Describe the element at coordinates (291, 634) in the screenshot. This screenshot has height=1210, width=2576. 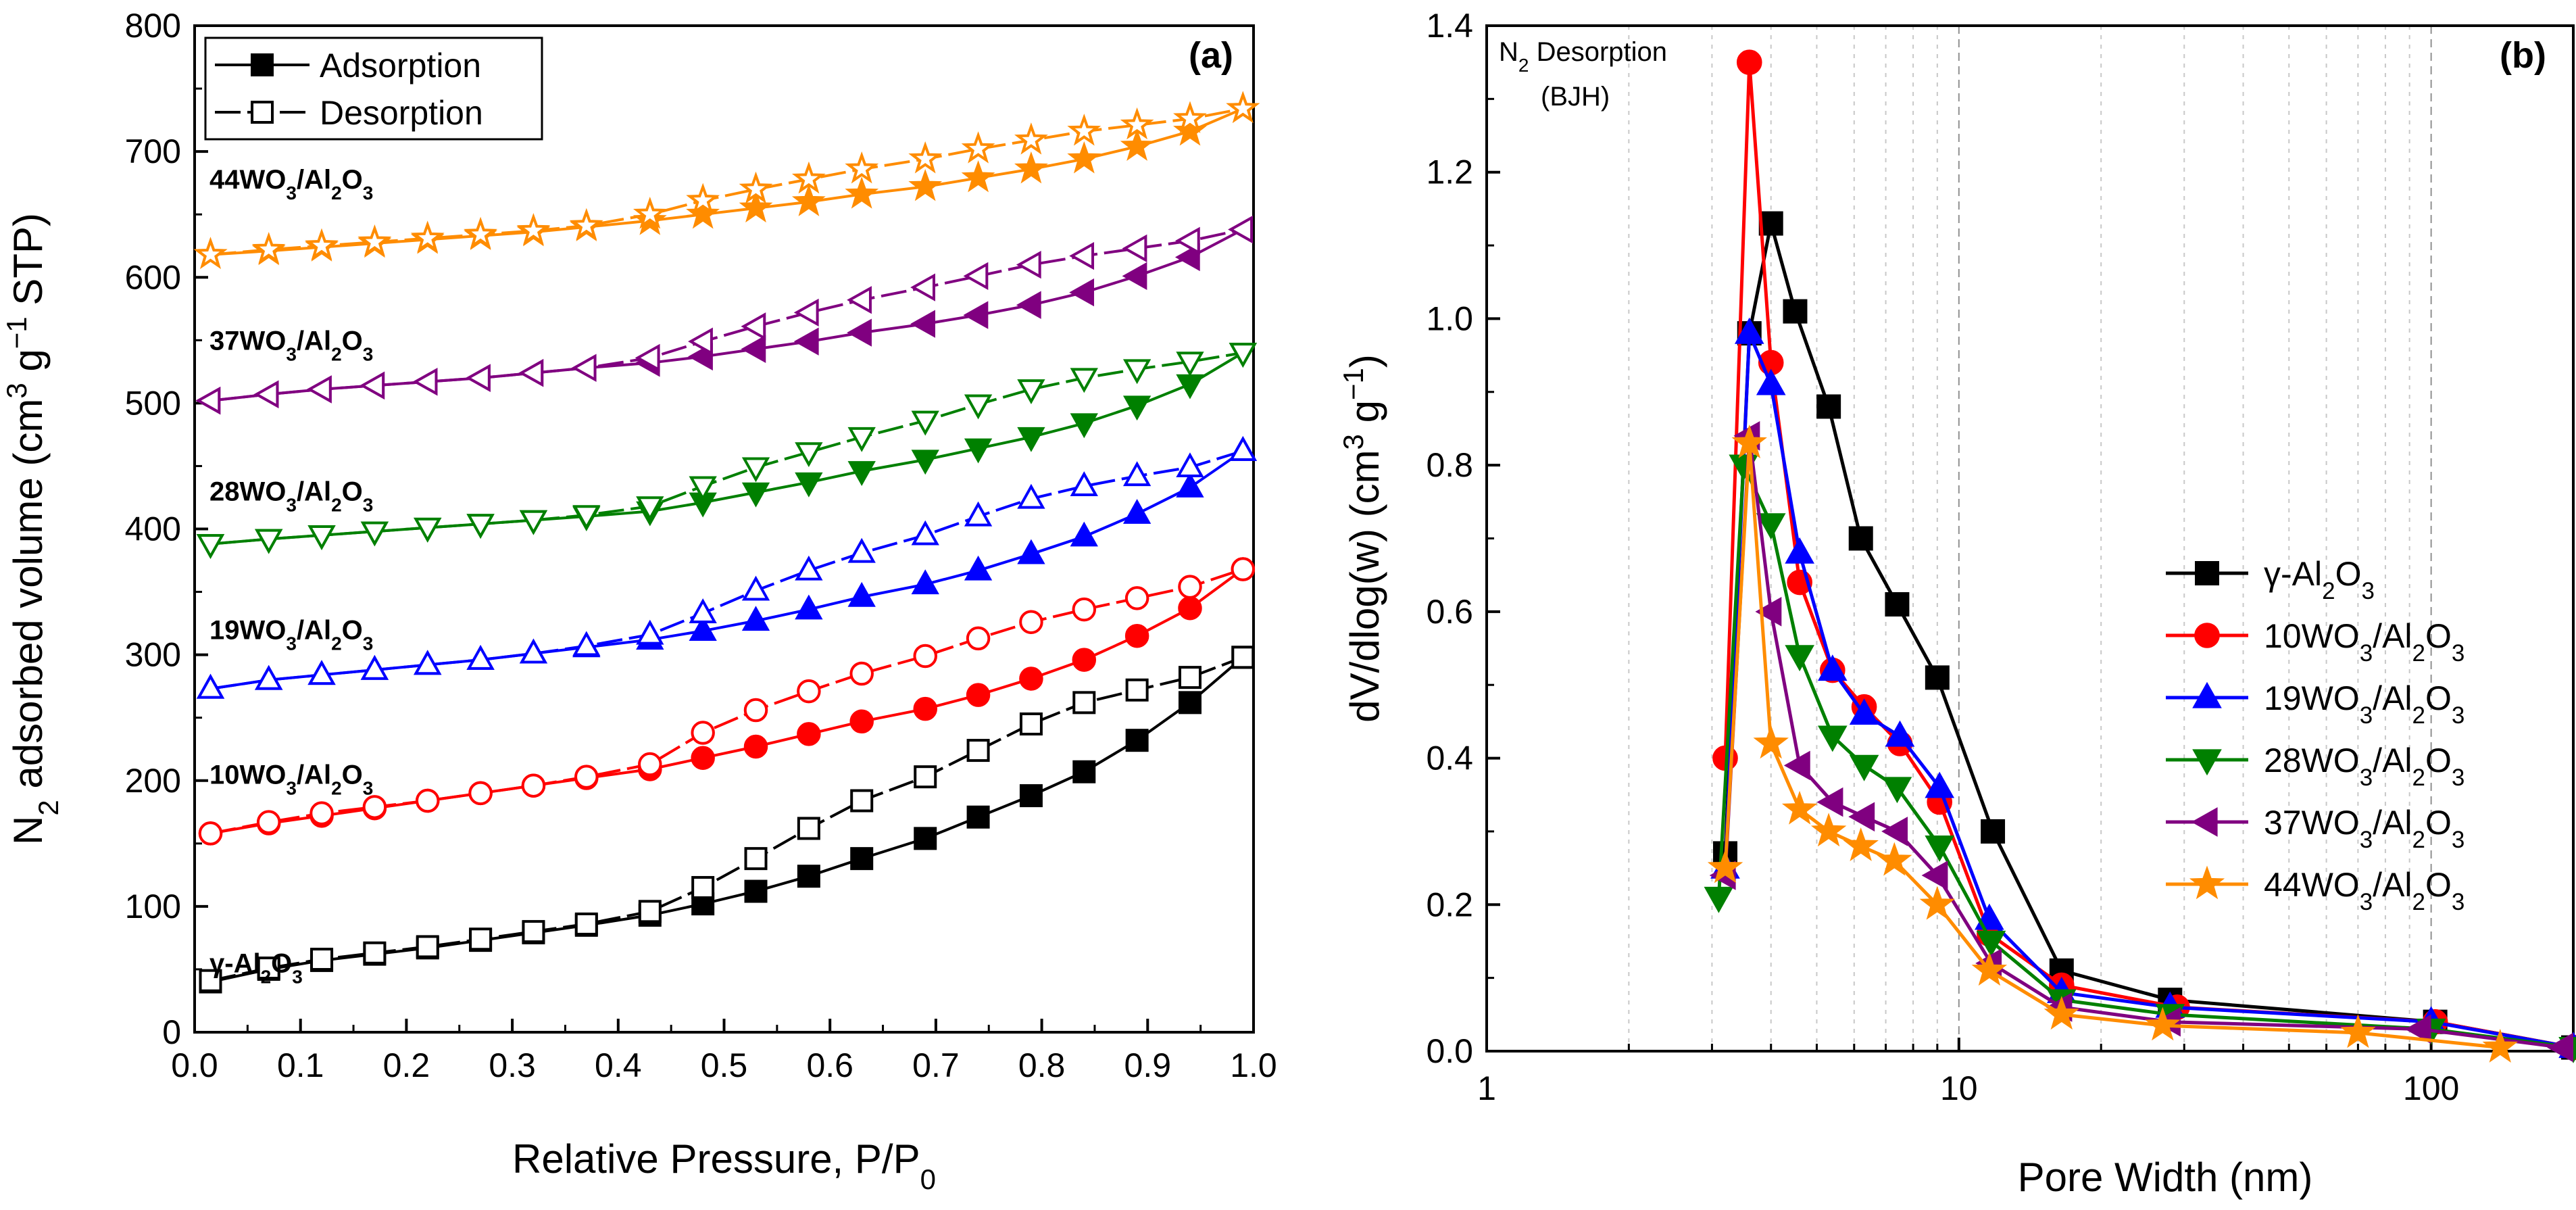
I see `sample-label-a: 19WO3/Al2O3` at that location.